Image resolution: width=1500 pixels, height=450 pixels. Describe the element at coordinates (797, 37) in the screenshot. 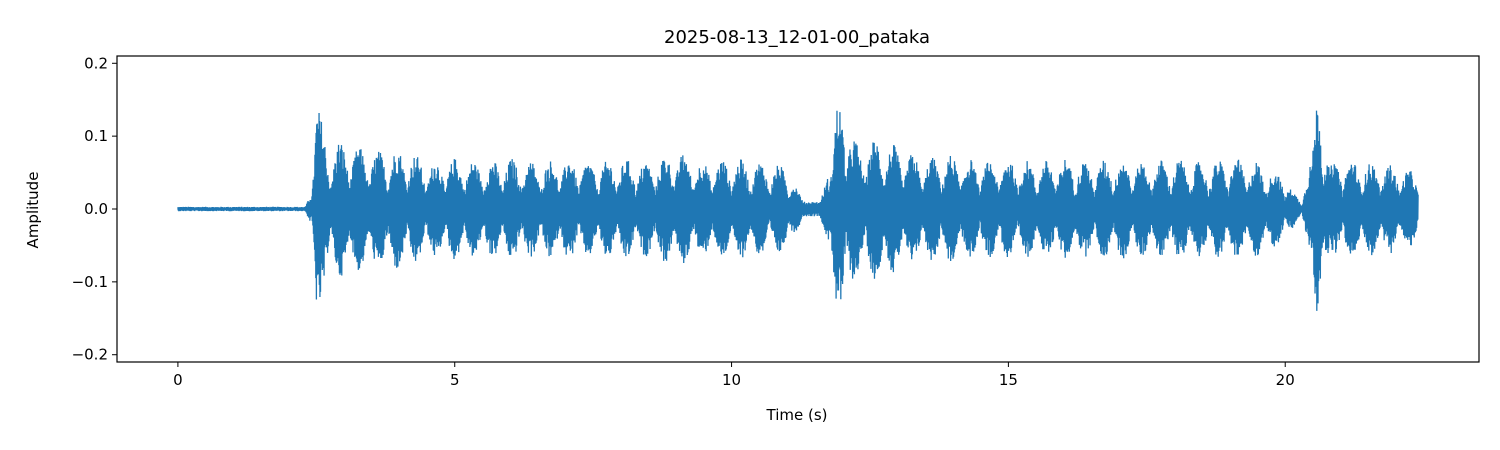

I see `chart-title: 2025-08-13_12-01-00_pataka` at that location.